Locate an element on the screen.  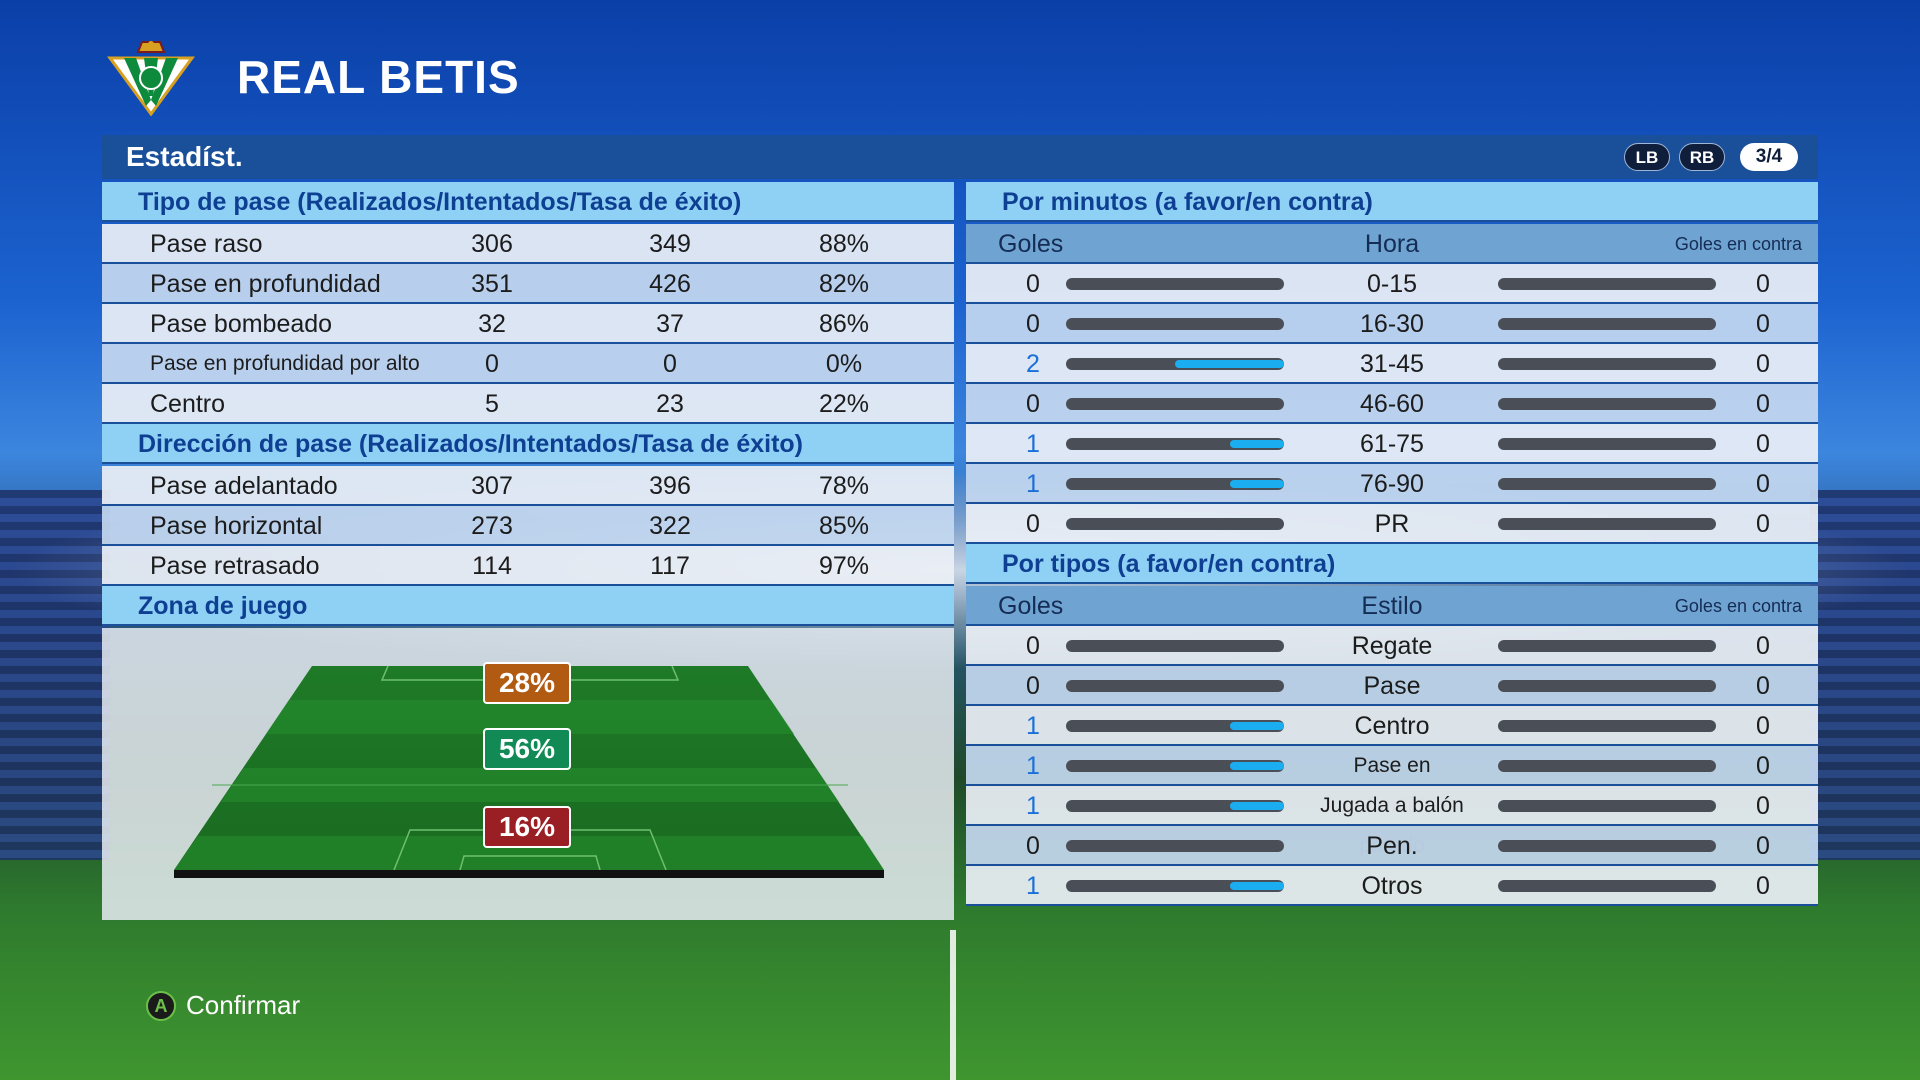
stat-rate: 85% is located at coordinates (844, 526).